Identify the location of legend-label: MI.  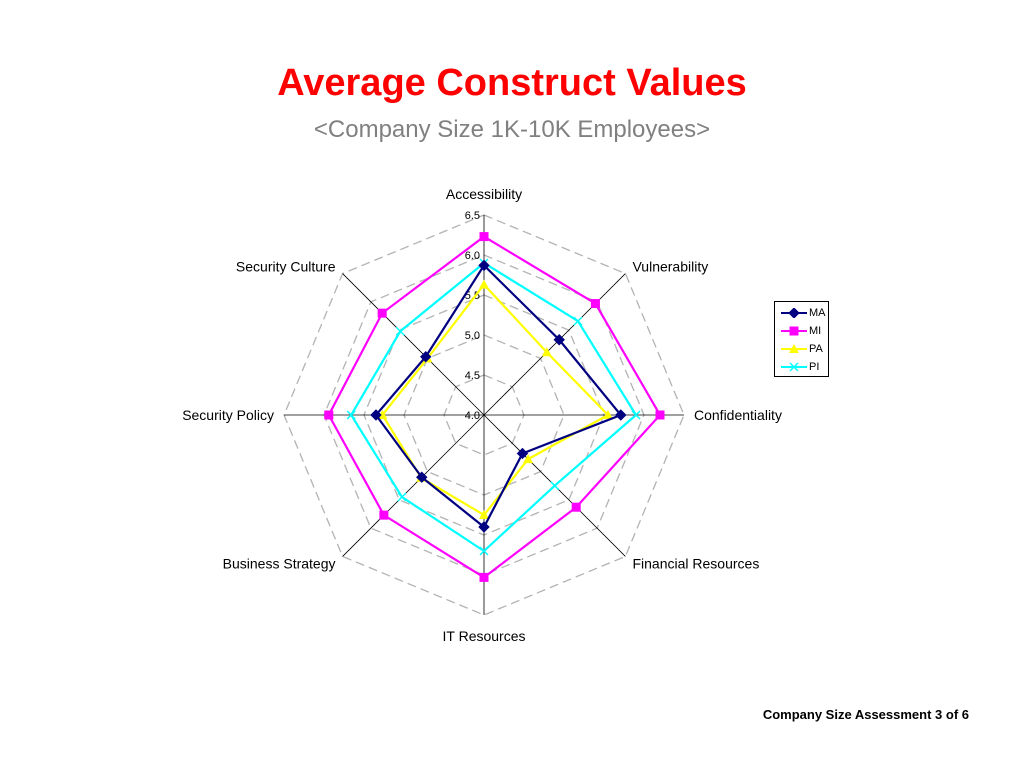
(815, 331).